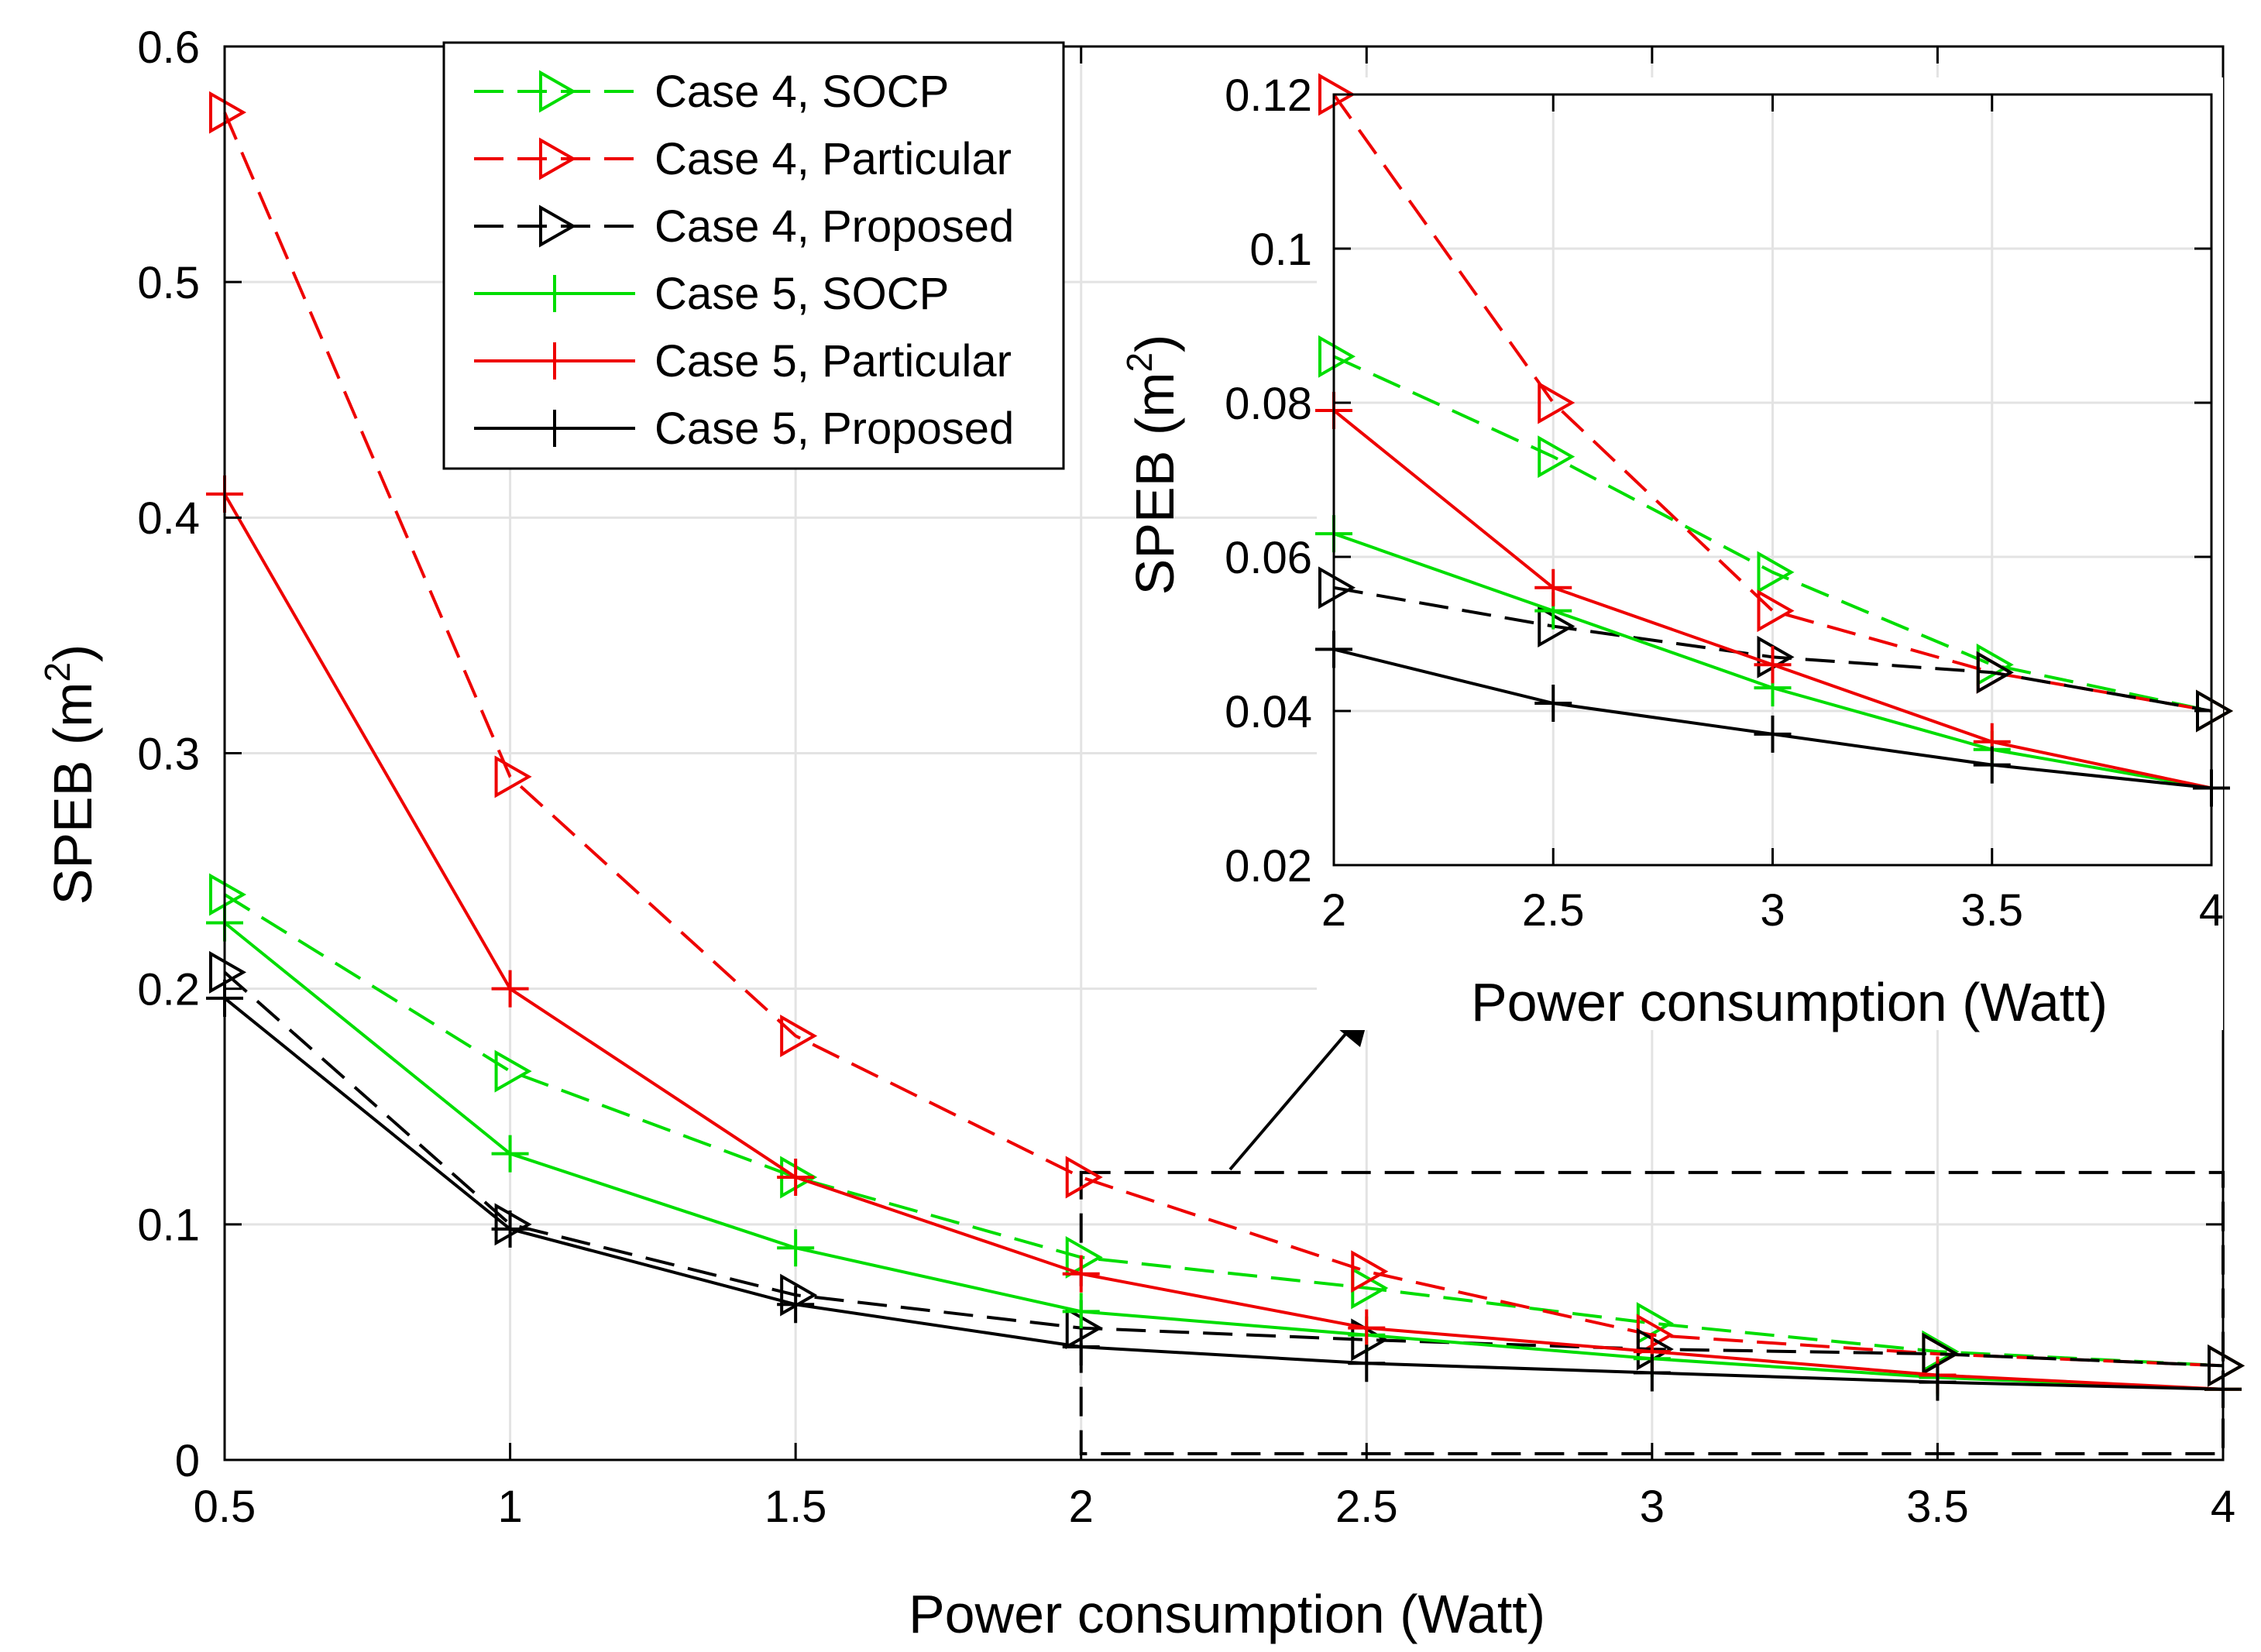 Image resolution: width=2261 pixels, height=1652 pixels. I want to click on inset-x-axis-label: Power consumption (Watt), so click(1789, 1002).